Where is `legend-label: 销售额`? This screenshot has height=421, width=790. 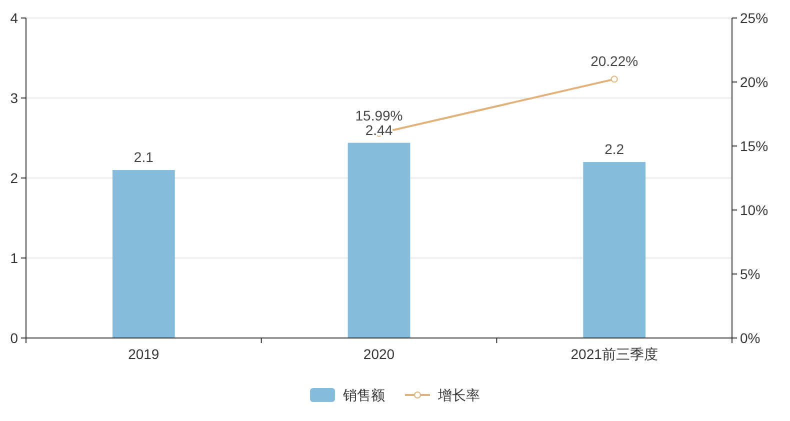 legend-label: 销售额 is located at coordinates (363, 394).